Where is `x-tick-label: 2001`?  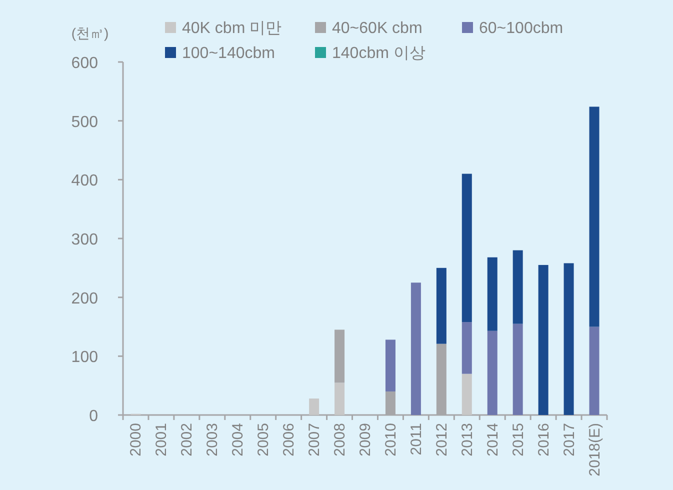
x-tick-label: 2001 is located at coordinates (161, 439).